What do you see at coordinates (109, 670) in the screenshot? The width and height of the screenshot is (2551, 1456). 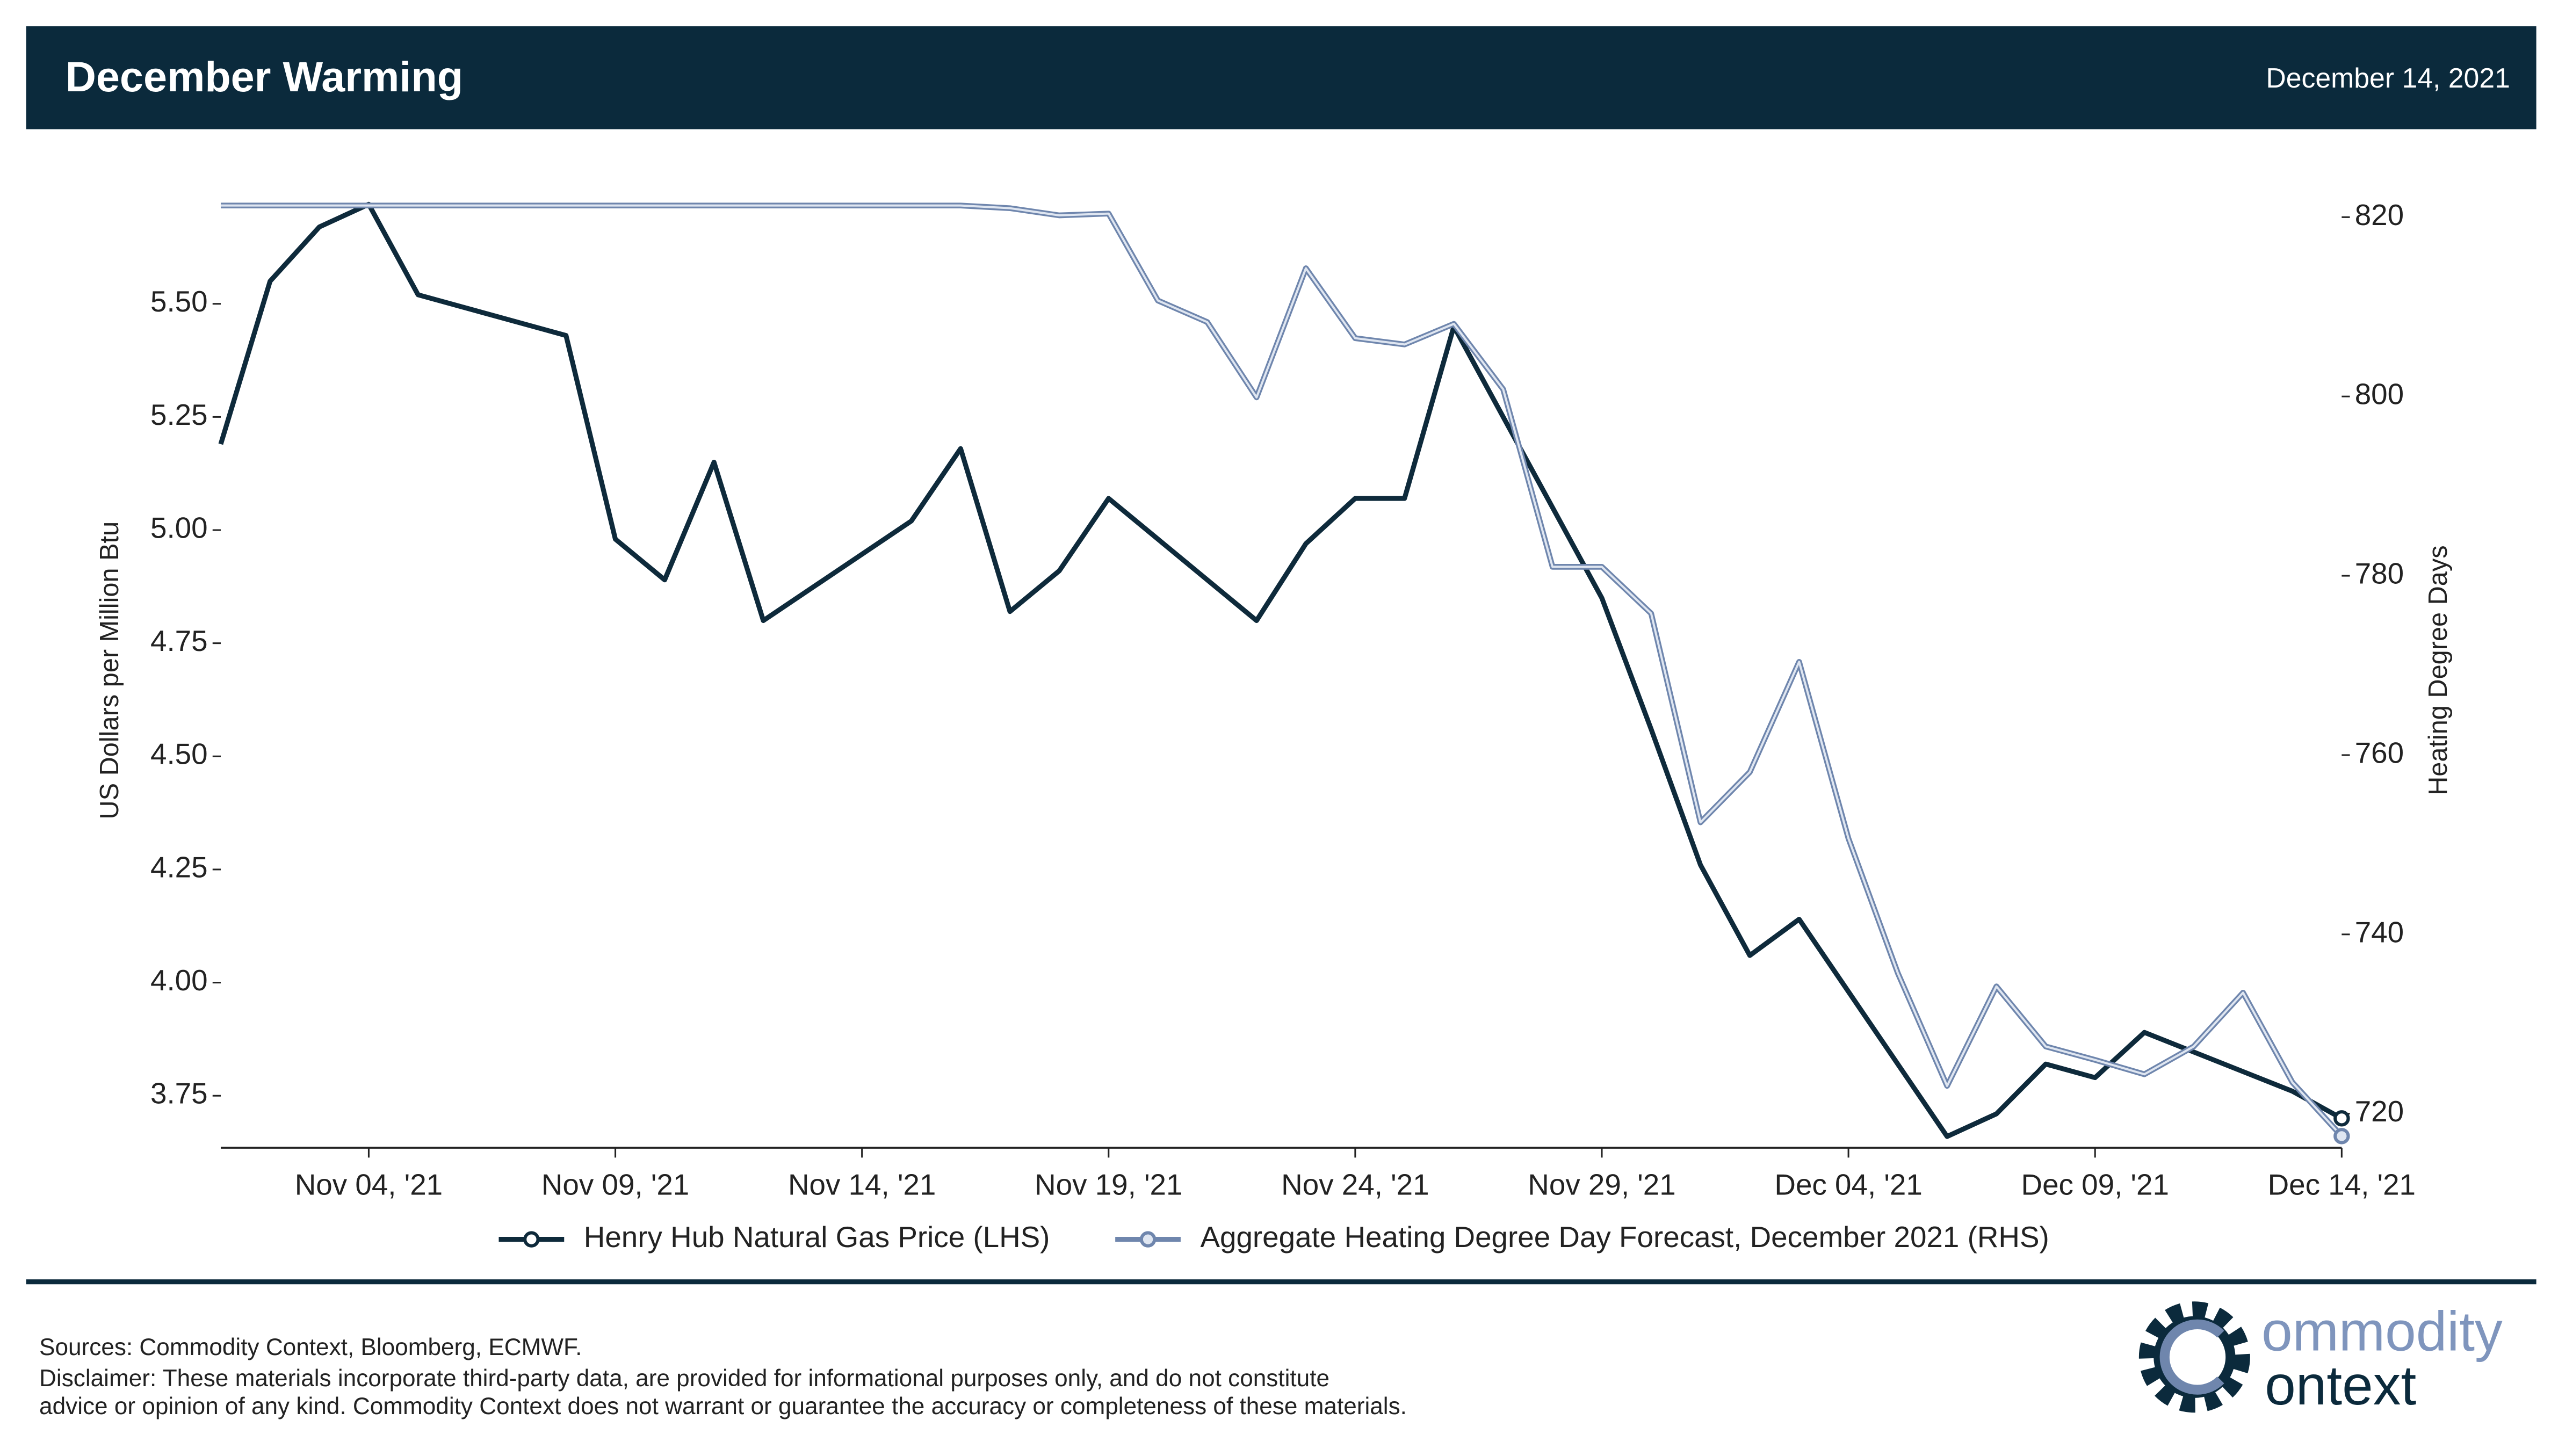 I see `y-axis-label: US Dollars per Million Btu` at bounding box center [109, 670].